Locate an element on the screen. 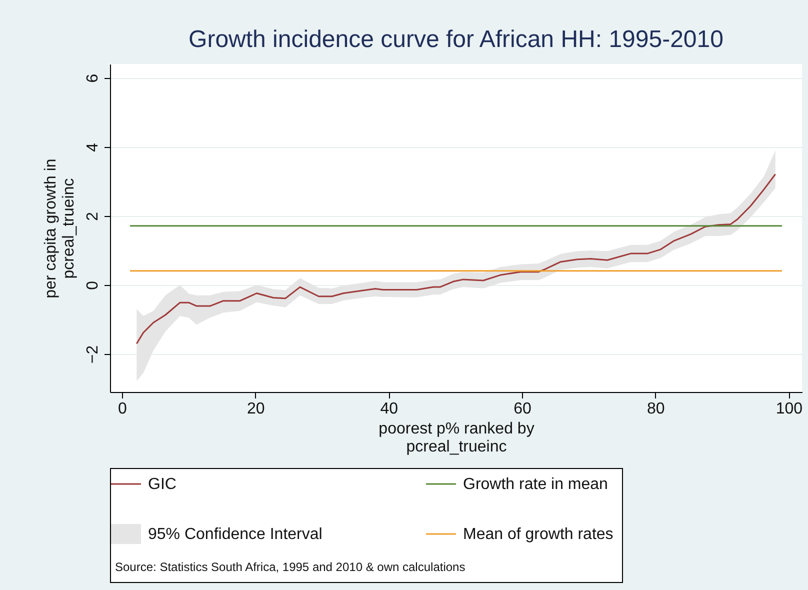 This screenshot has width=808, height=590. x-tick-label: 80 is located at coordinates (655, 409).